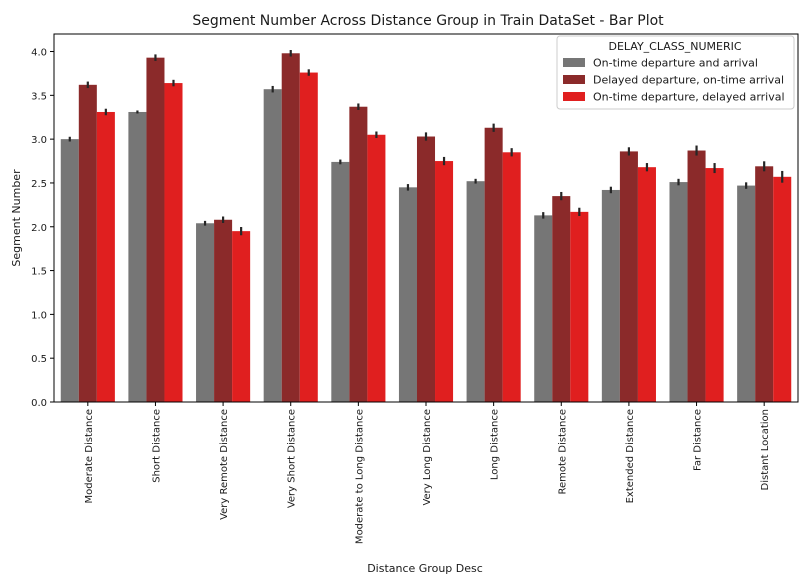 The height and width of the screenshot is (581, 812). I want to click on y-tick-label: 1.5, so click(39, 272).